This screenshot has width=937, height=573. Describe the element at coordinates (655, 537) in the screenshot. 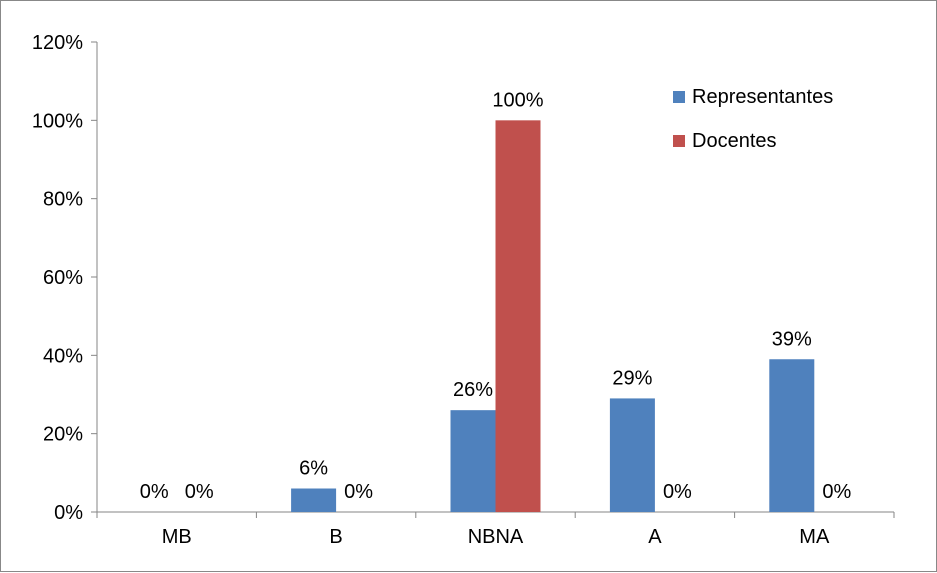

I see `x-tick-label: A` at that location.